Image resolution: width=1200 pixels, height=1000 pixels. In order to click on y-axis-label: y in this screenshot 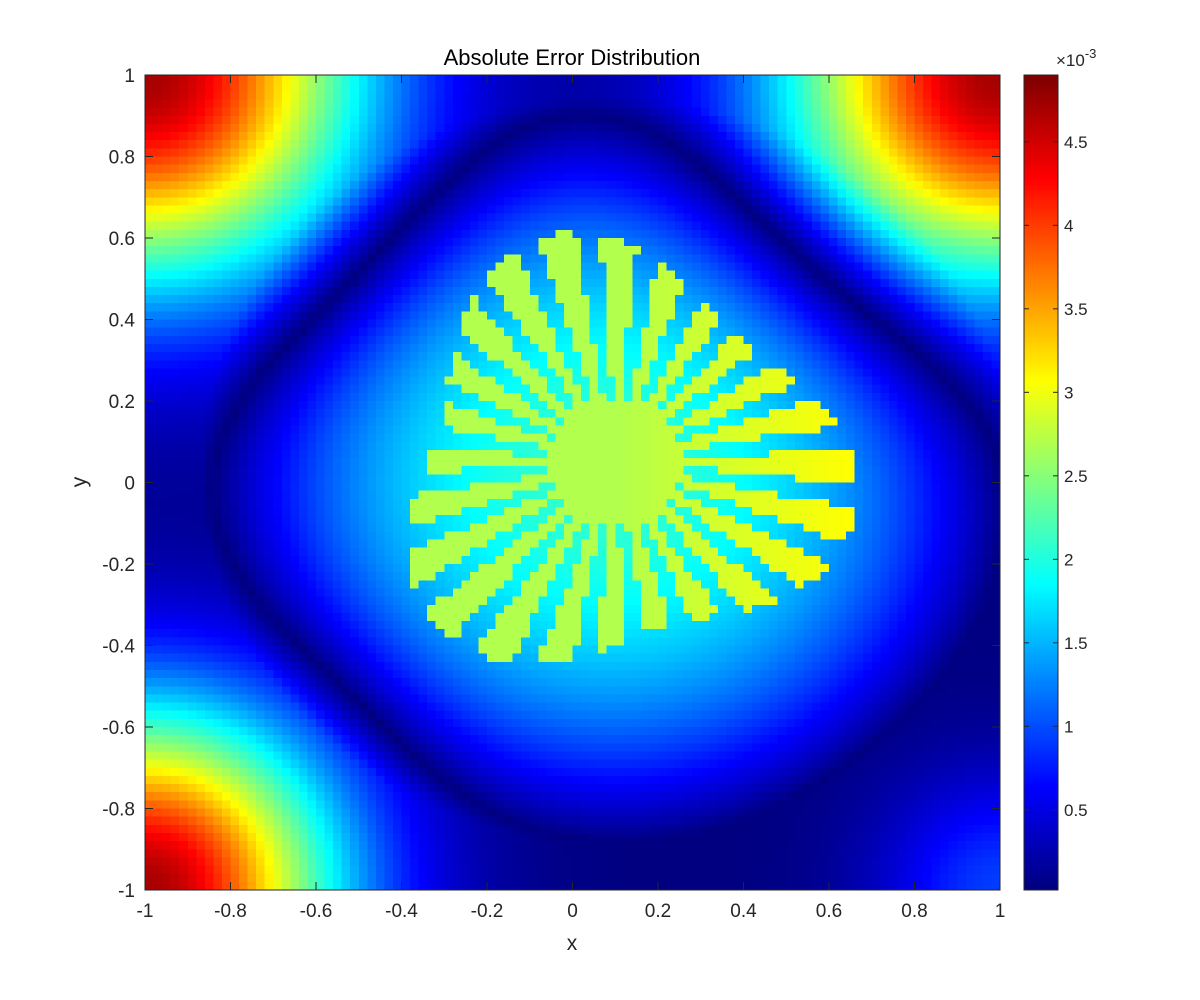, I will do `click(79, 481)`.